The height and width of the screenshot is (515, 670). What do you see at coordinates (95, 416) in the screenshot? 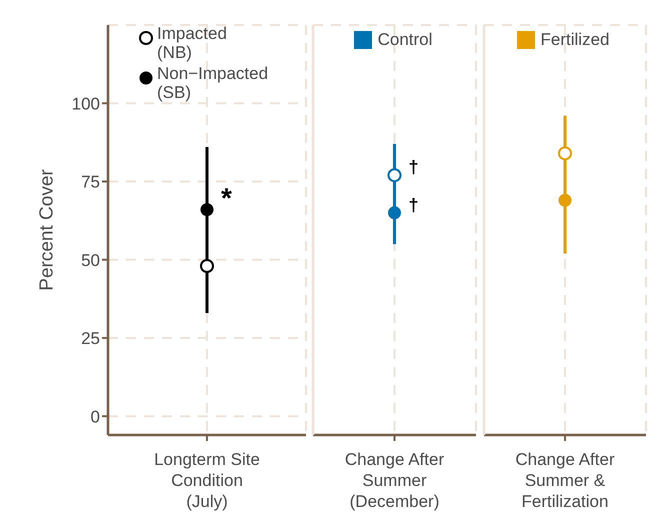
I see `y-tick-label: 0` at bounding box center [95, 416].